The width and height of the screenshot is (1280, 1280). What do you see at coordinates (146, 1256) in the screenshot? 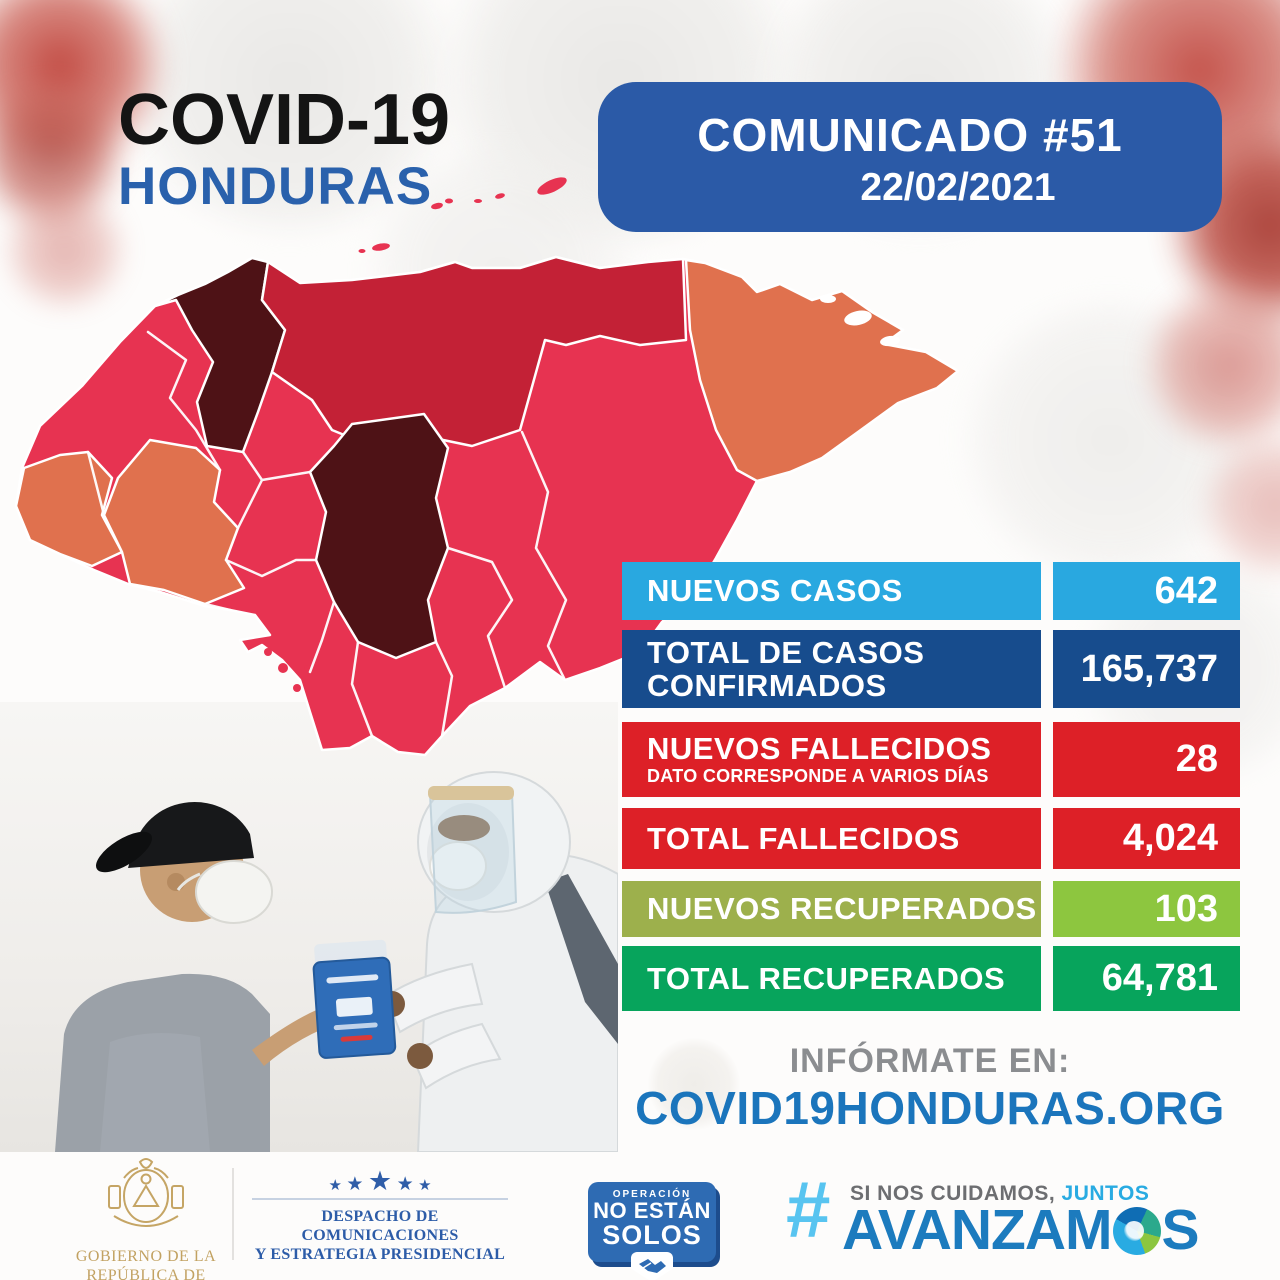
I see `government-name-line1: GOBIERNO DE LA` at bounding box center [146, 1256].